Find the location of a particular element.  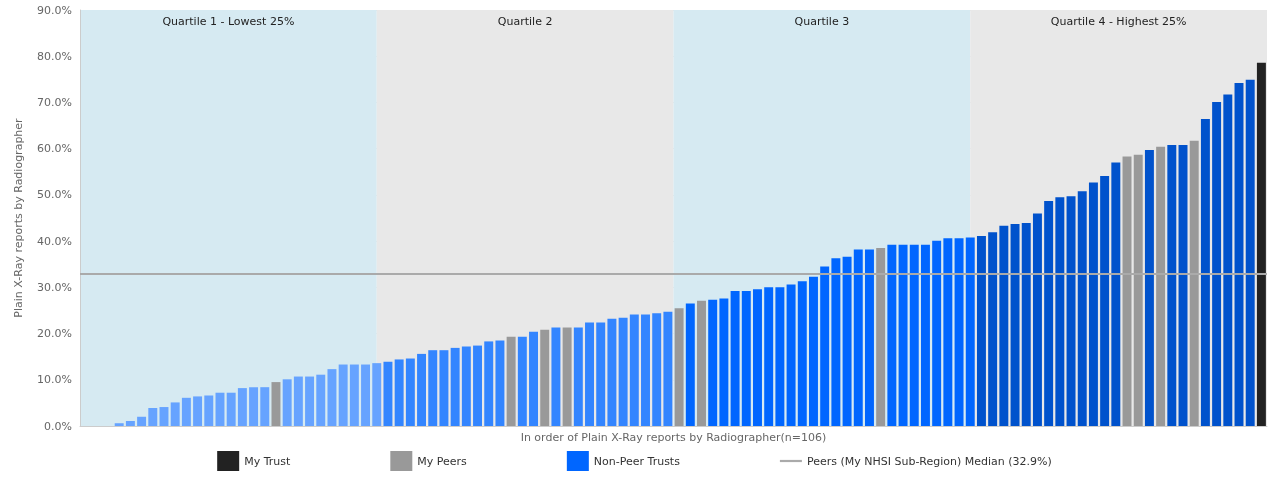

y-axis-title: Plain X-Ray reports by Radiographer is located at coordinates (18, 217).